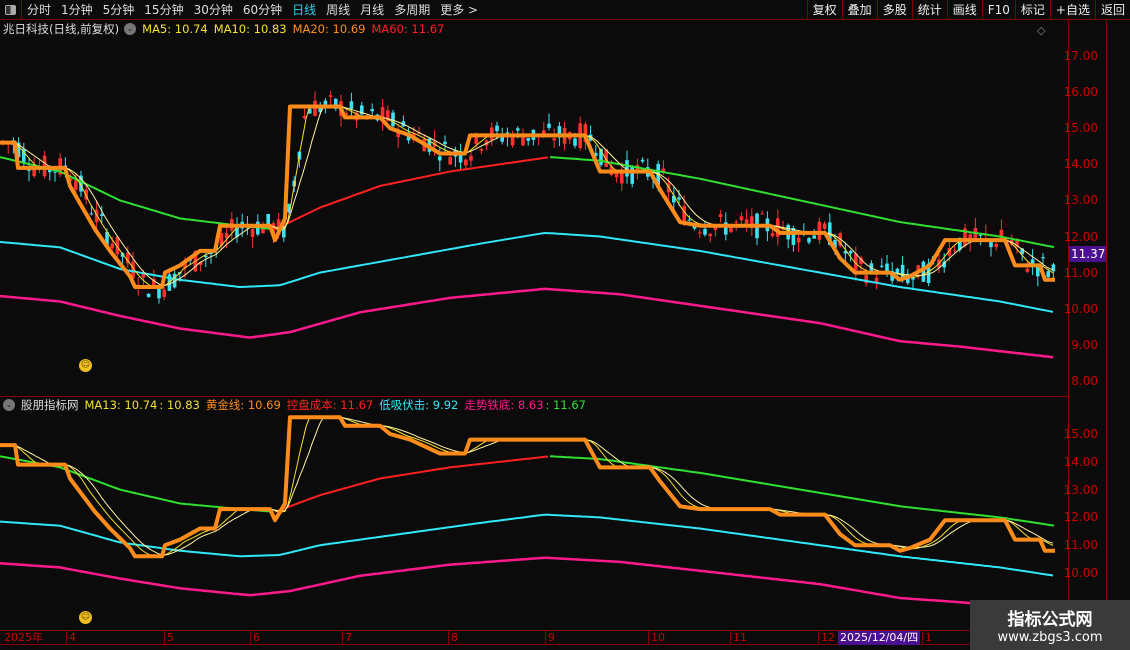  What do you see at coordinates (164, 10) in the screenshot?
I see `tab-15min: 15分钟` at bounding box center [164, 10].